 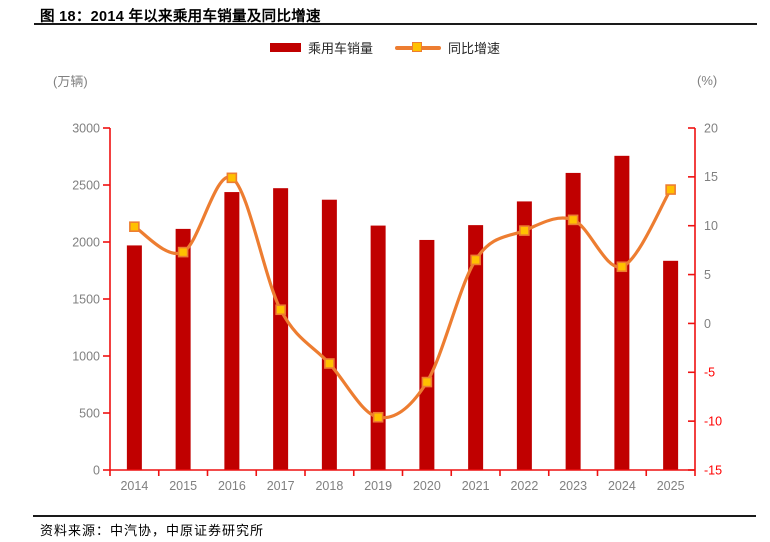 What do you see at coordinates (707, 324) in the screenshot?
I see `right-tick-label: 0` at bounding box center [707, 324].